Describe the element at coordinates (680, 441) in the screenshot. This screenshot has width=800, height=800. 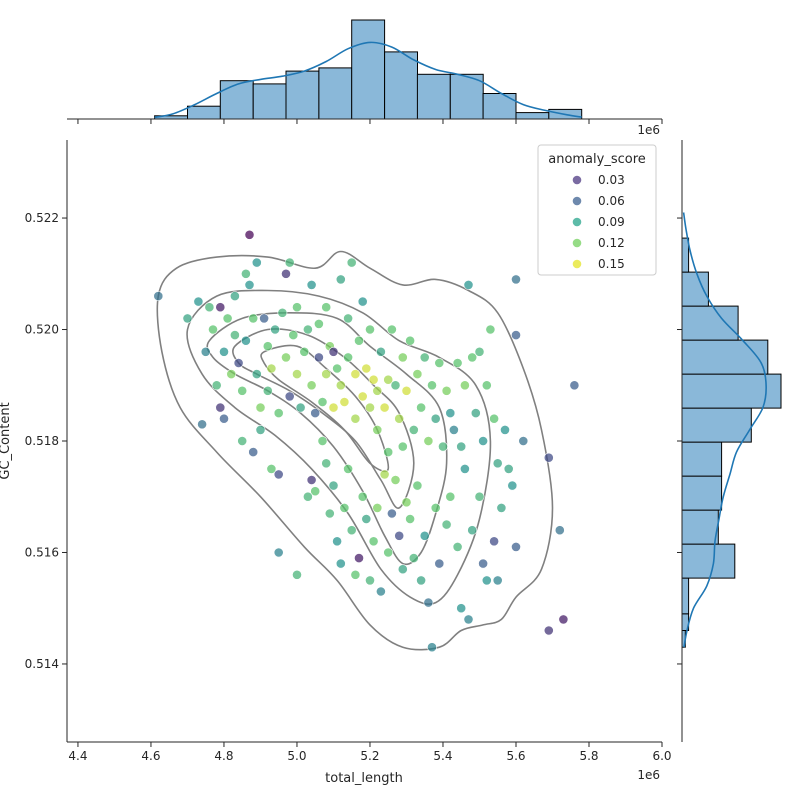
I see `right-marginal-axis` at that location.